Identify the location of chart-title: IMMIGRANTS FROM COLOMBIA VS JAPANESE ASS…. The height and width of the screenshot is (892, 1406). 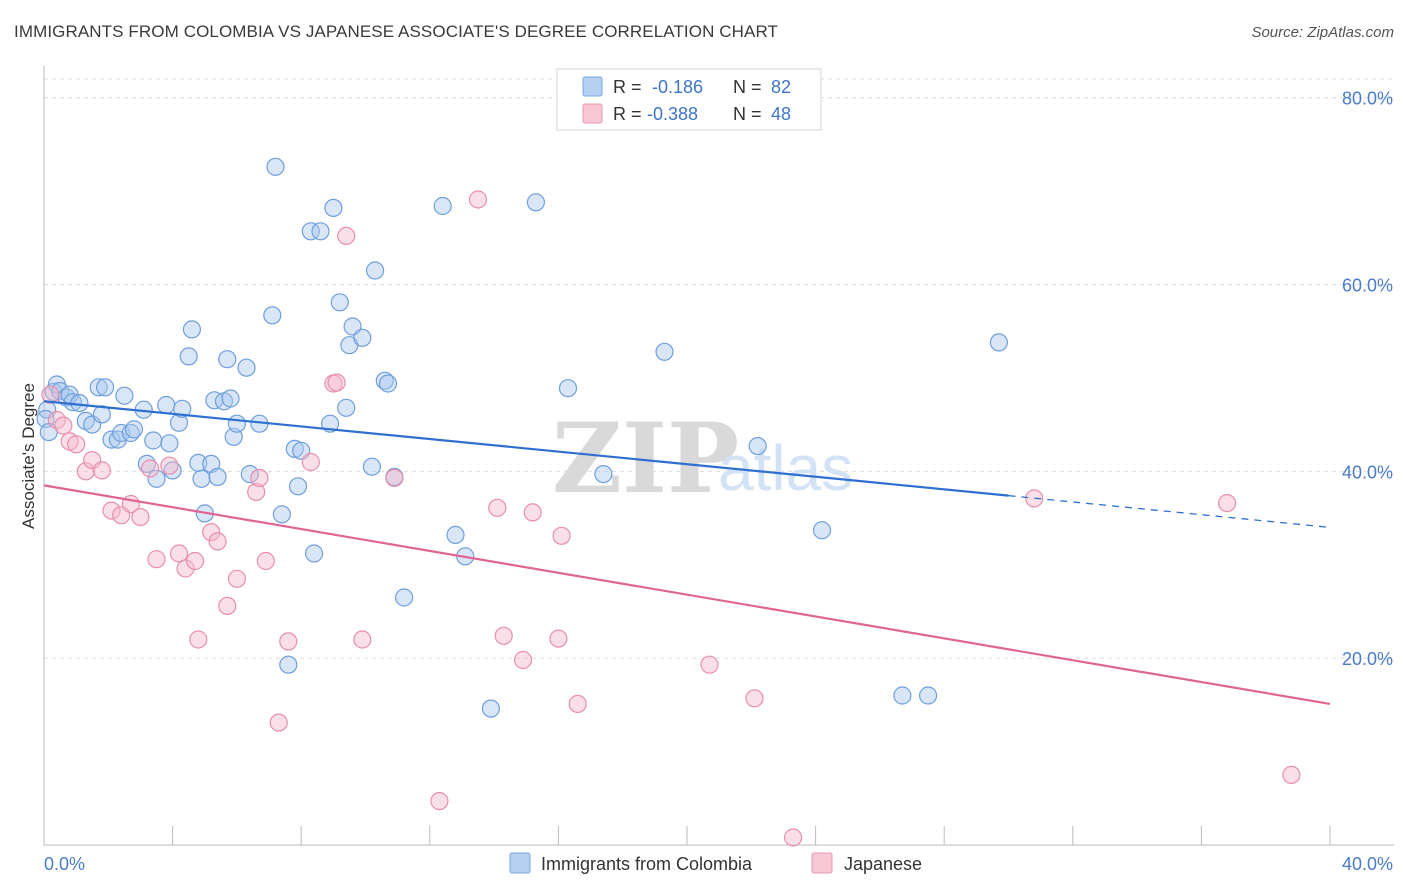
(396, 31).